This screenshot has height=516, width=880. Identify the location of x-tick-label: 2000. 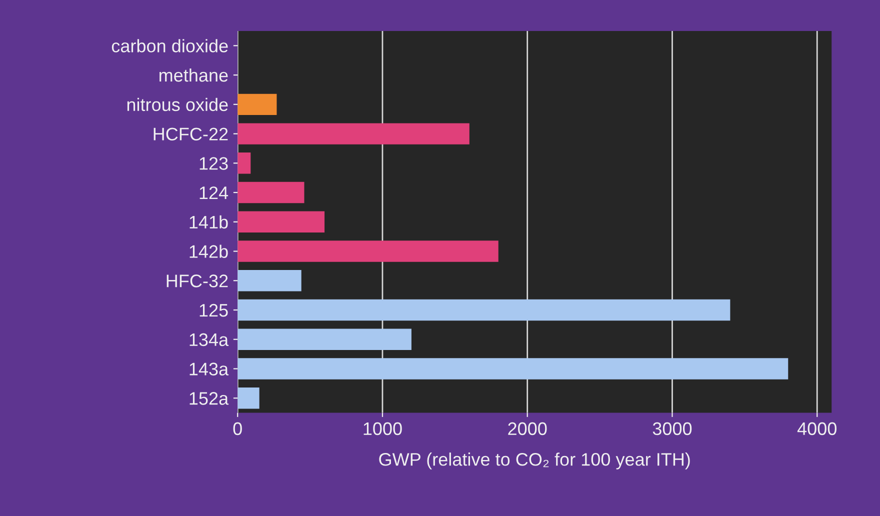
(527, 429).